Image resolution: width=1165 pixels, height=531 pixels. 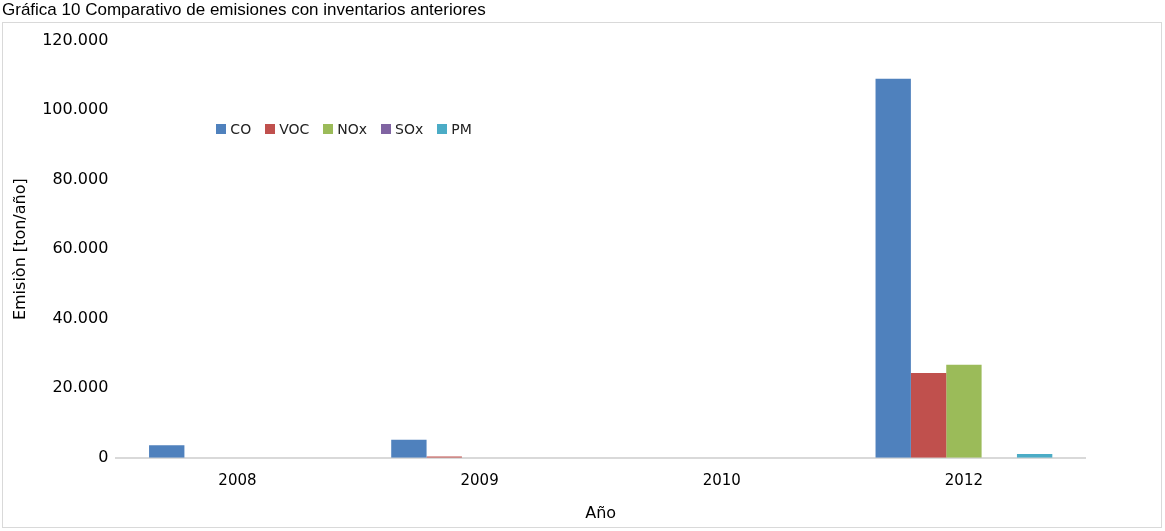 What do you see at coordinates (80, 387) in the screenshot?
I see `y-tick-label: 20.000` at bounding box center [80, 387].